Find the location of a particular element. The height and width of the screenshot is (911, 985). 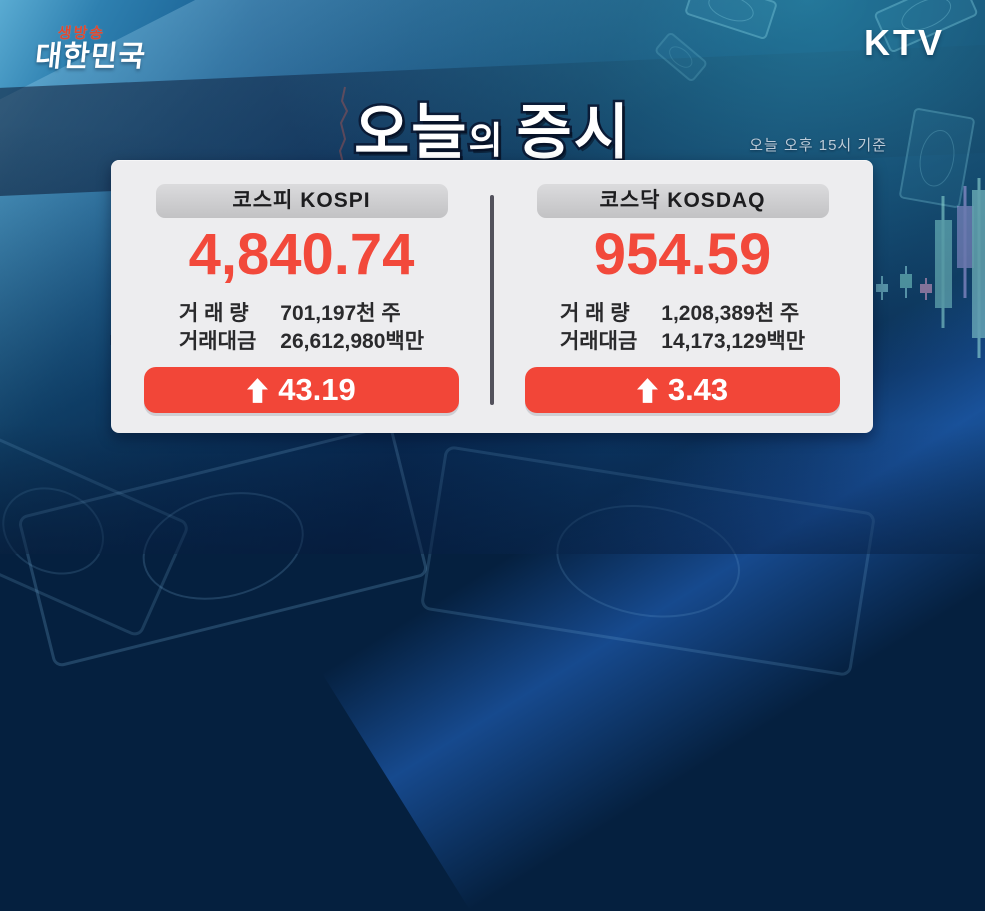

kospi-index-value: 4,840.74 is located at coordinates (301, 254).